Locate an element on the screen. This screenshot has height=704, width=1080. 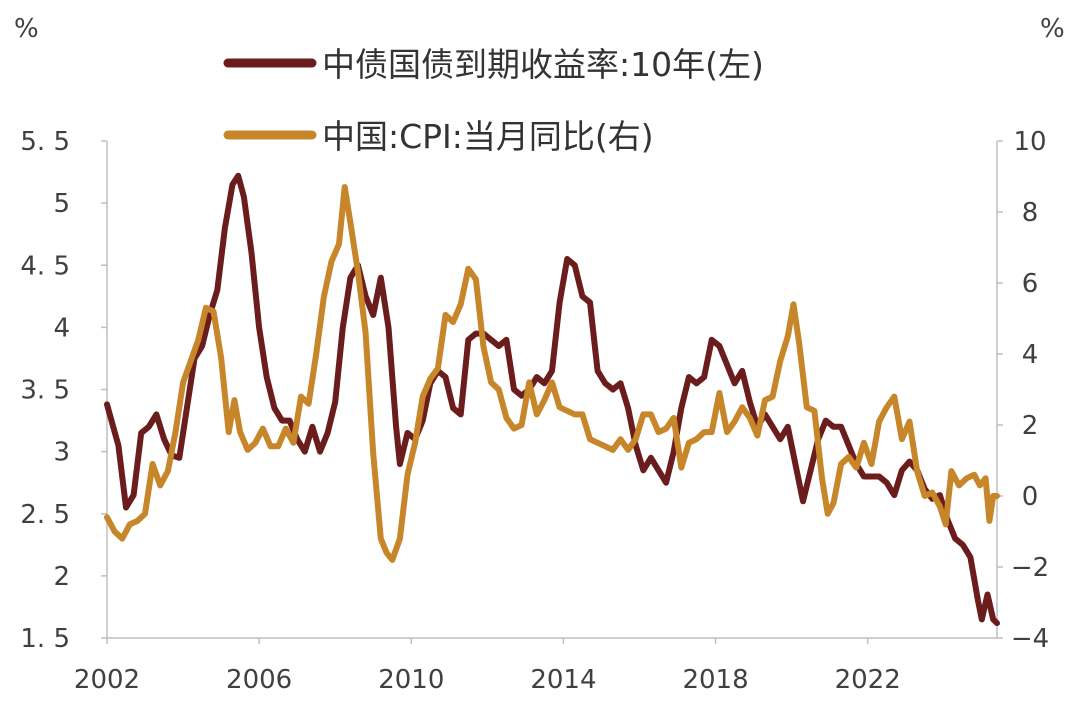
right-tick-label: −4 is located at coordinates (1030, 639).